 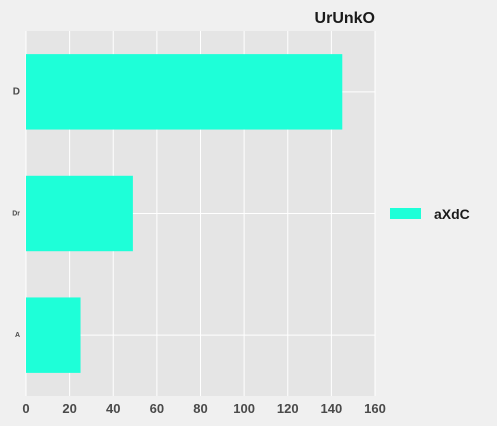 I want to click on y-tick-label: A, so click(x=17, y=335).